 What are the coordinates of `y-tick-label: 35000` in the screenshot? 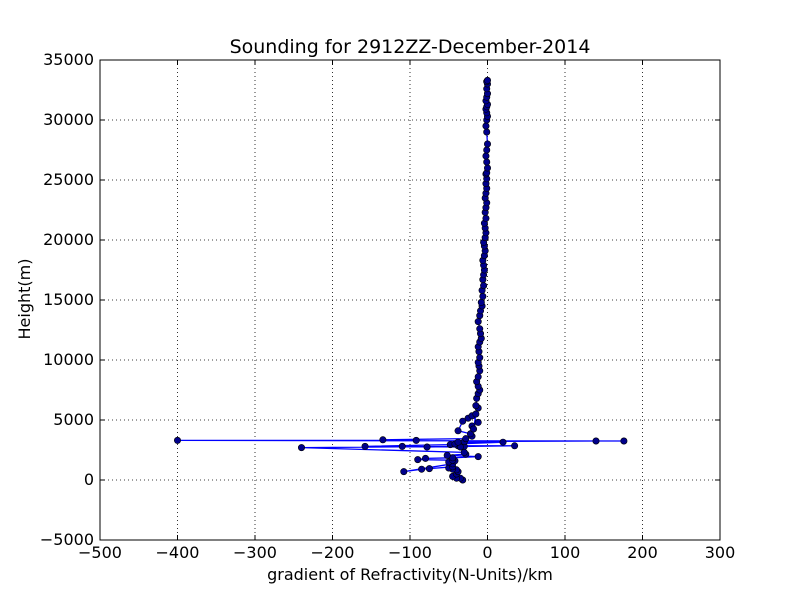 It's located at (68, 59).